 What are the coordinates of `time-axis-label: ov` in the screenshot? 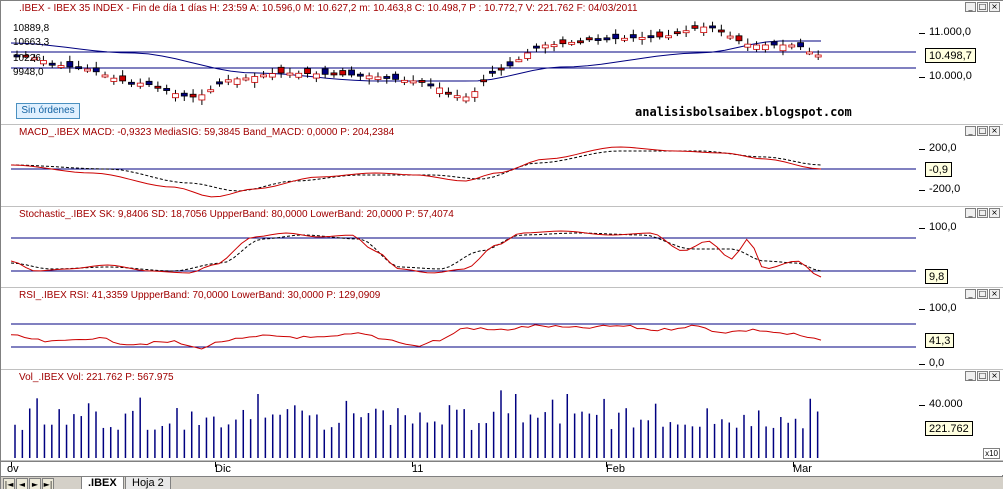 It's located at (13, 469).